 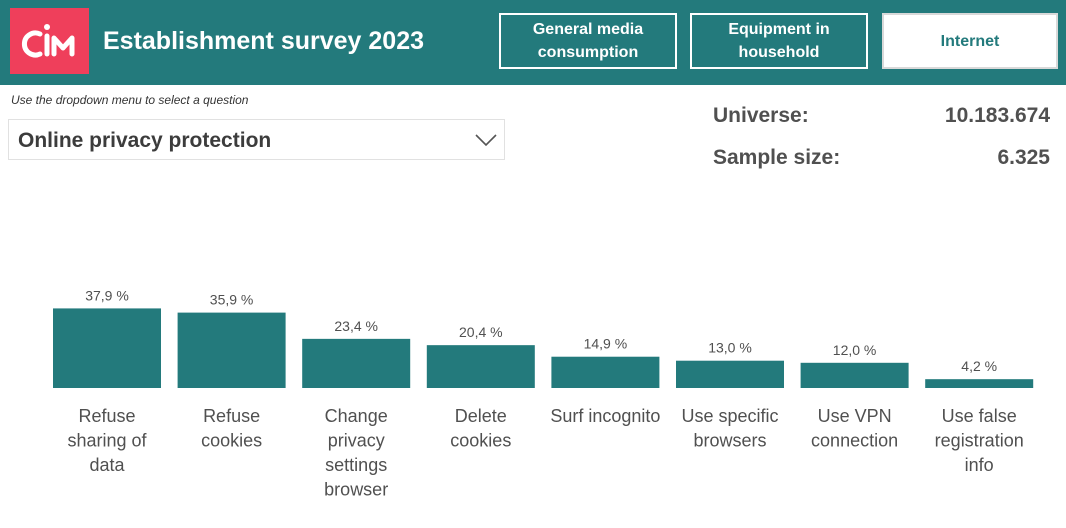 What do you see at coordinates (107, 295) in the screenshot?
I see `data-label-0: 37,9 %` at bounding box center [107, 295].